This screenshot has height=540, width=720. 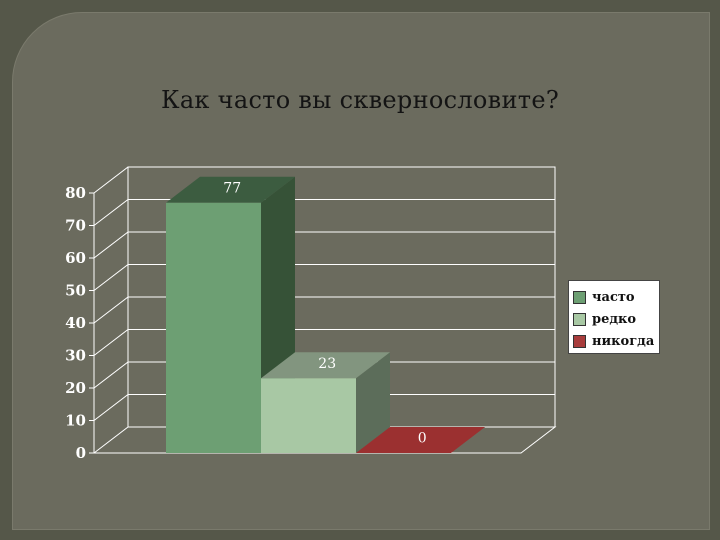 I want to click on bar-редко, so click(x=325, y=402).